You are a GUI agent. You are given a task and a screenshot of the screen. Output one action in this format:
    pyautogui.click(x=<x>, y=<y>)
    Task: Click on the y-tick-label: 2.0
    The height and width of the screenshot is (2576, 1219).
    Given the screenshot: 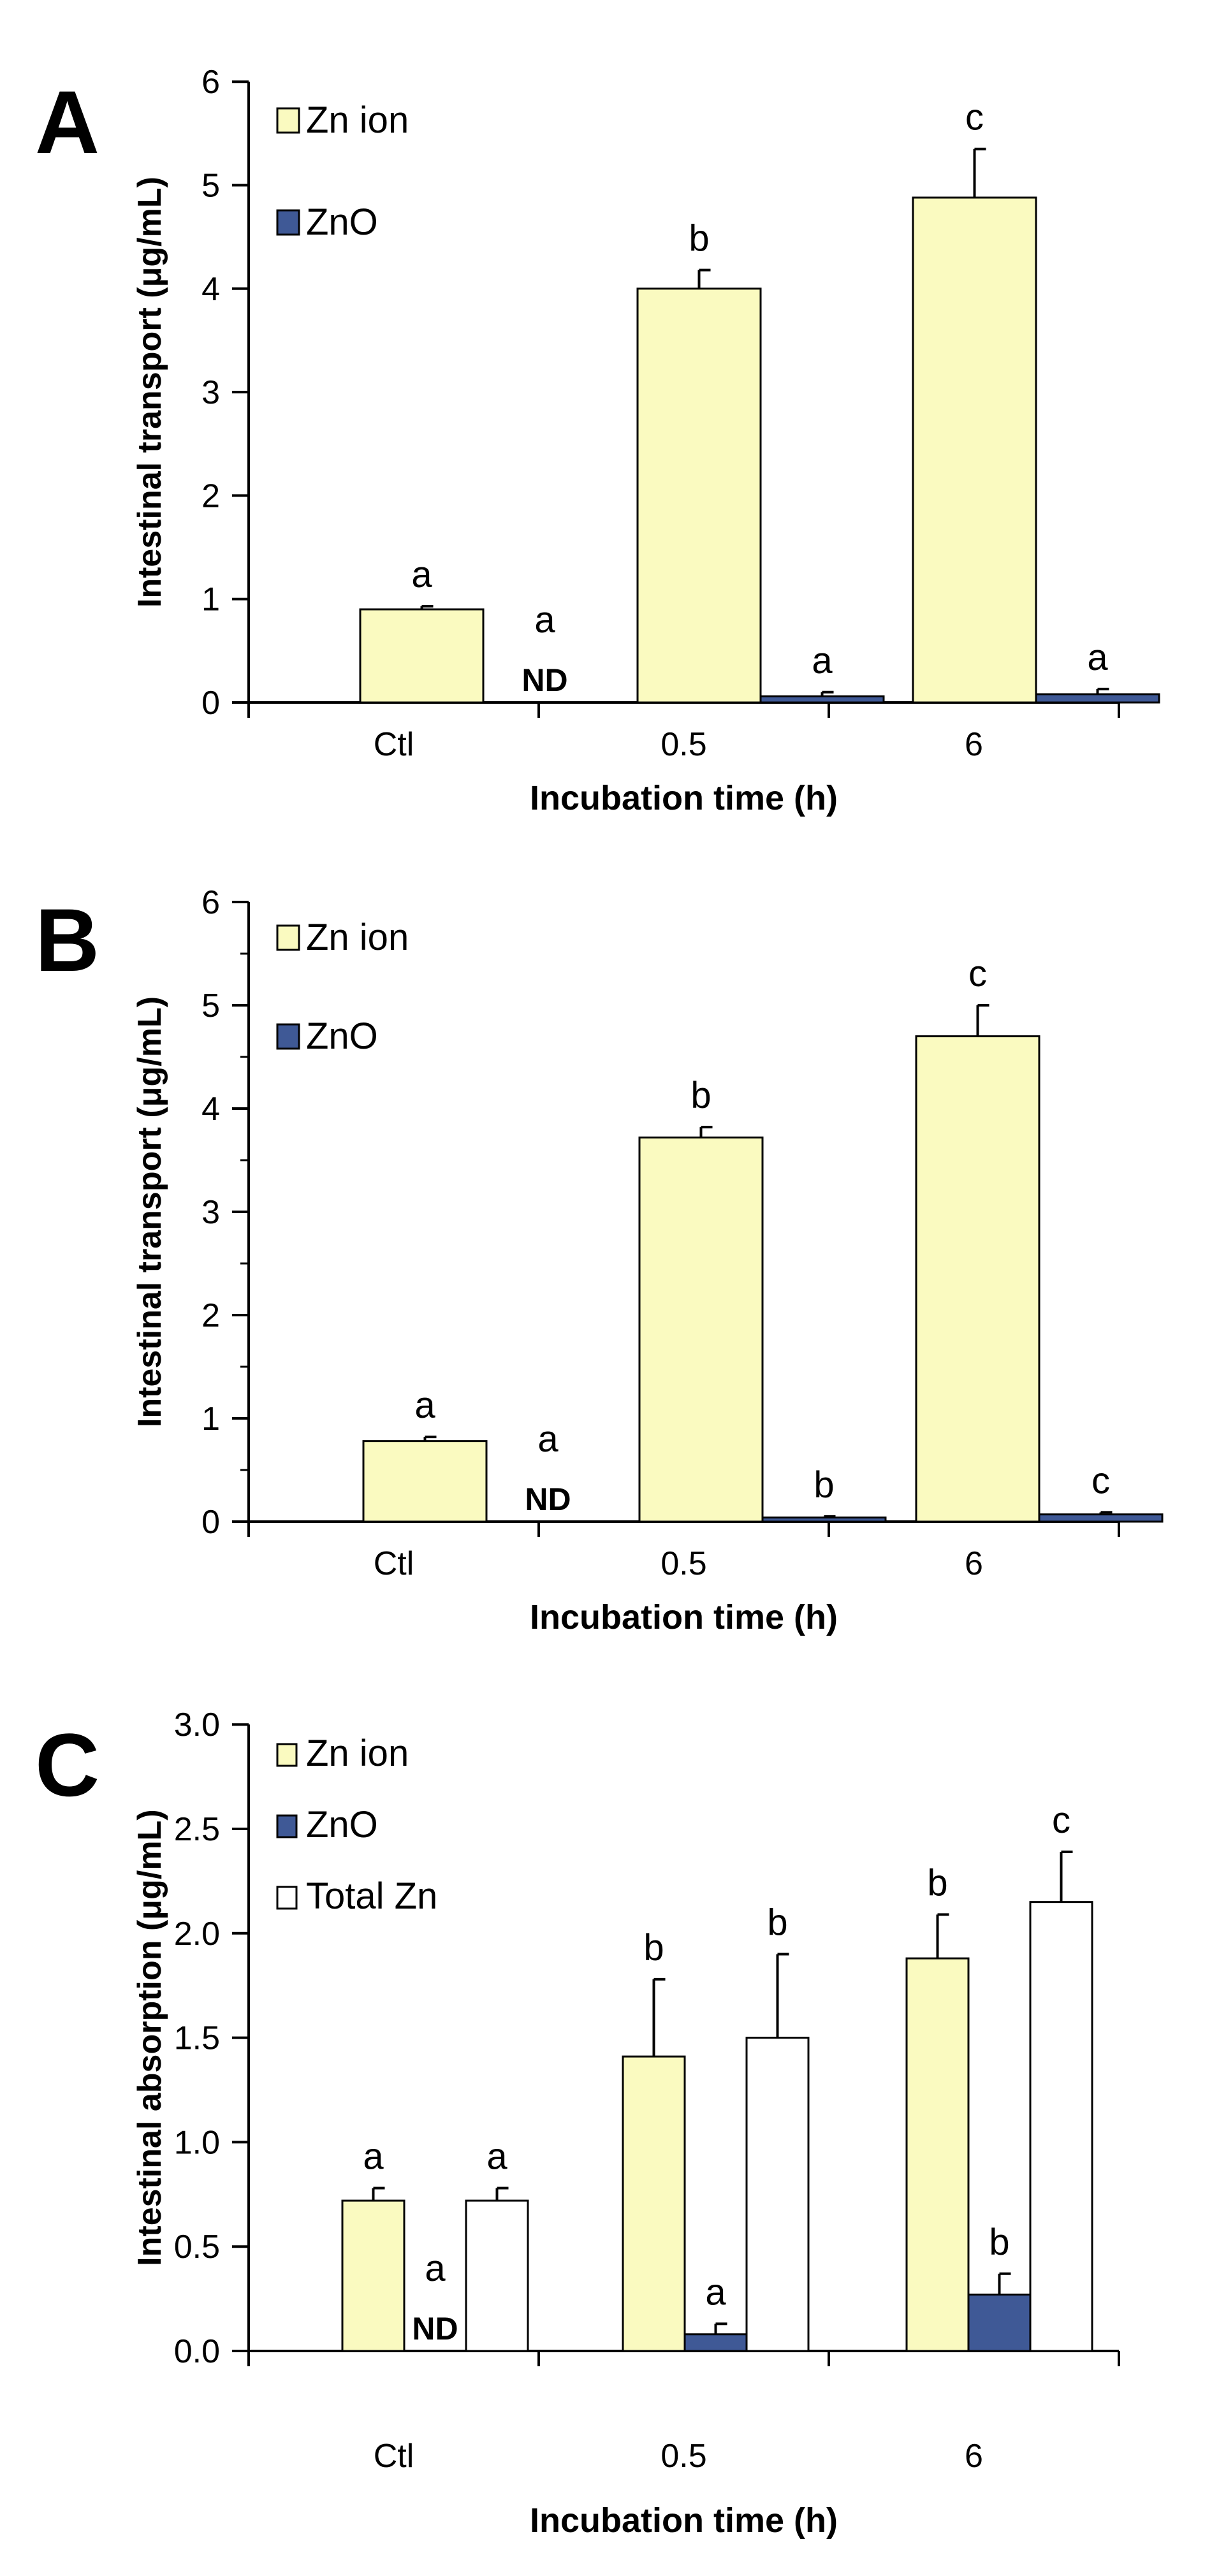 What is the action you would take?
    pyautogui.click(x=197, y=1934)
    